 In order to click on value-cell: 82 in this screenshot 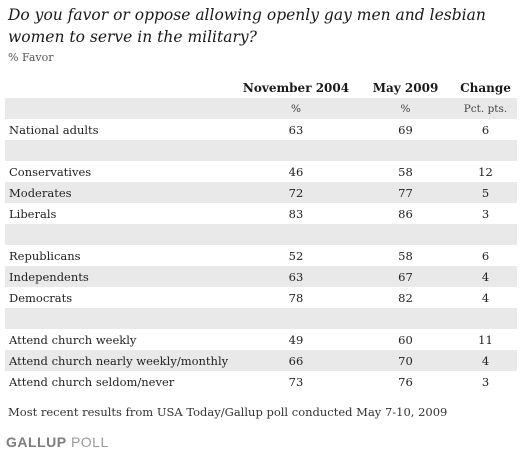, I will do `click(405, 297)`.